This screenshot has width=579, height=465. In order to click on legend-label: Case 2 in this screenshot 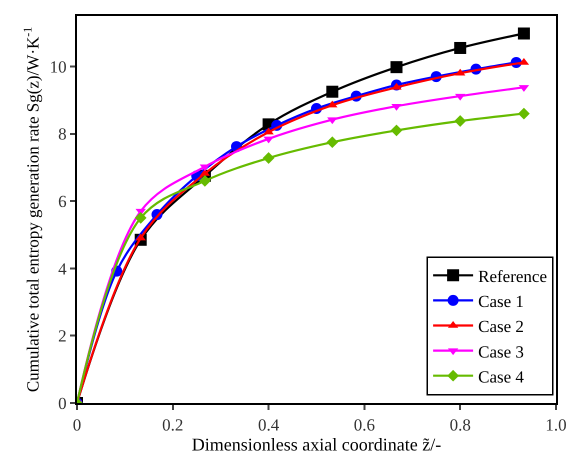, I will do `click(501, 326)`.